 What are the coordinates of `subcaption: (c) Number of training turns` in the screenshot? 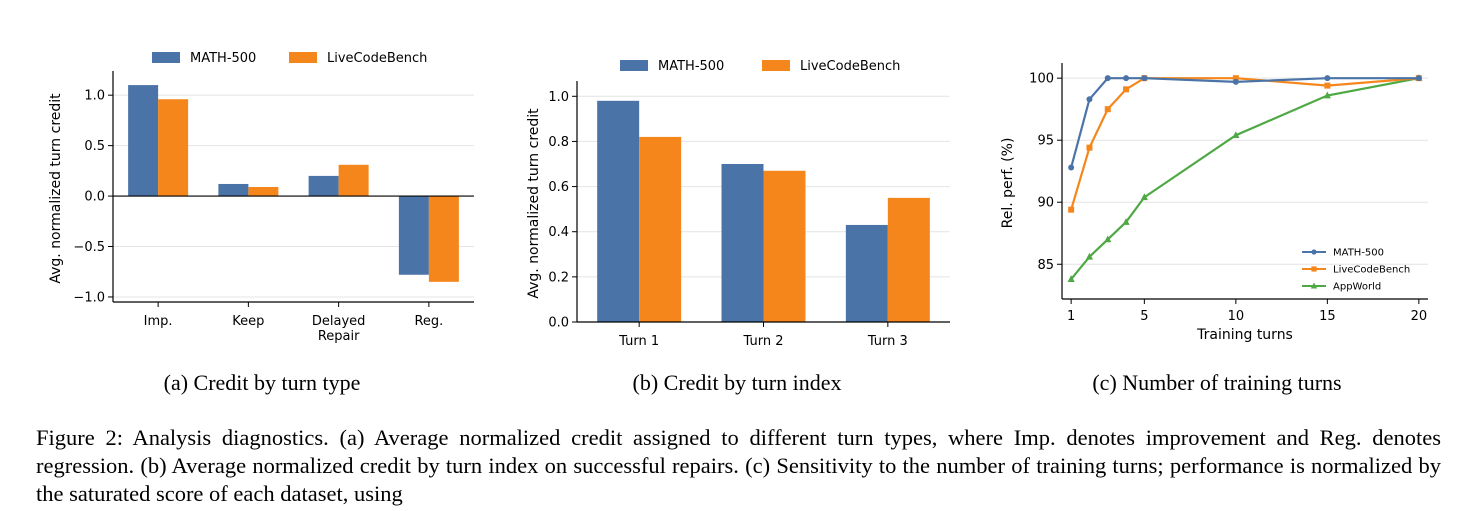 It's located at (1216, 382).